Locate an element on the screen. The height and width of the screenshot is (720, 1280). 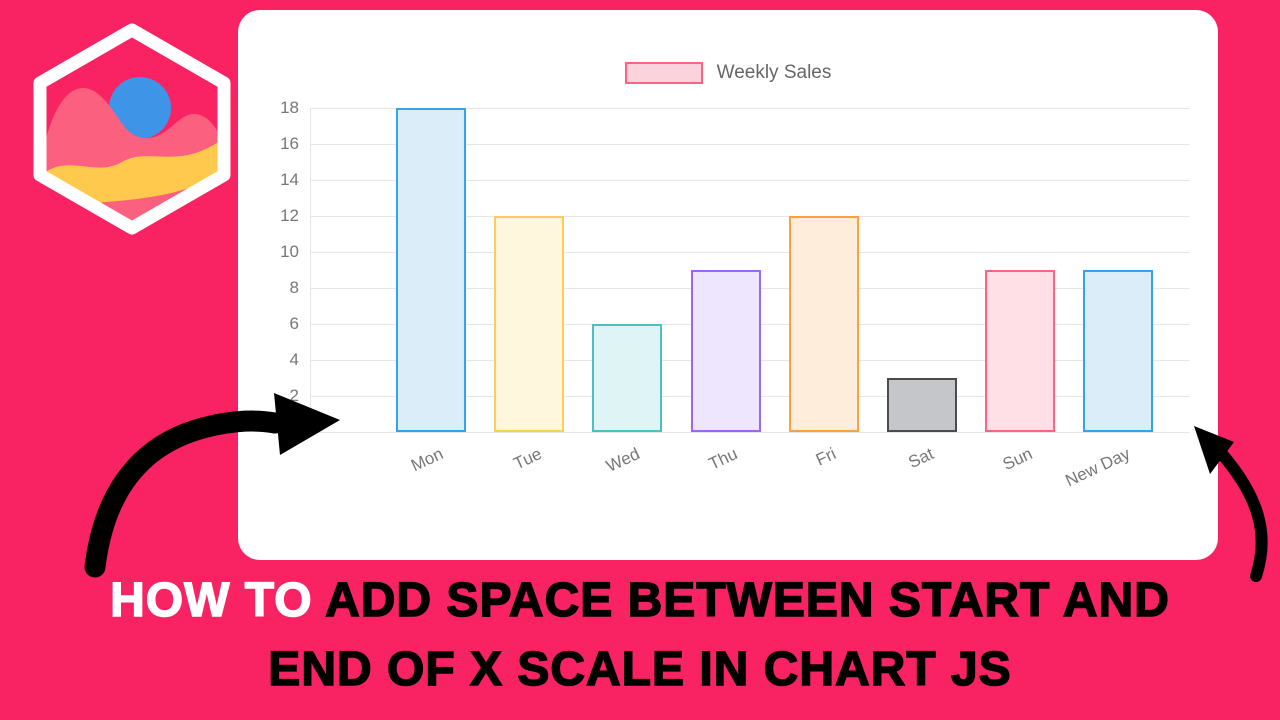
bar-sun is located at coordinates (1020, 351).